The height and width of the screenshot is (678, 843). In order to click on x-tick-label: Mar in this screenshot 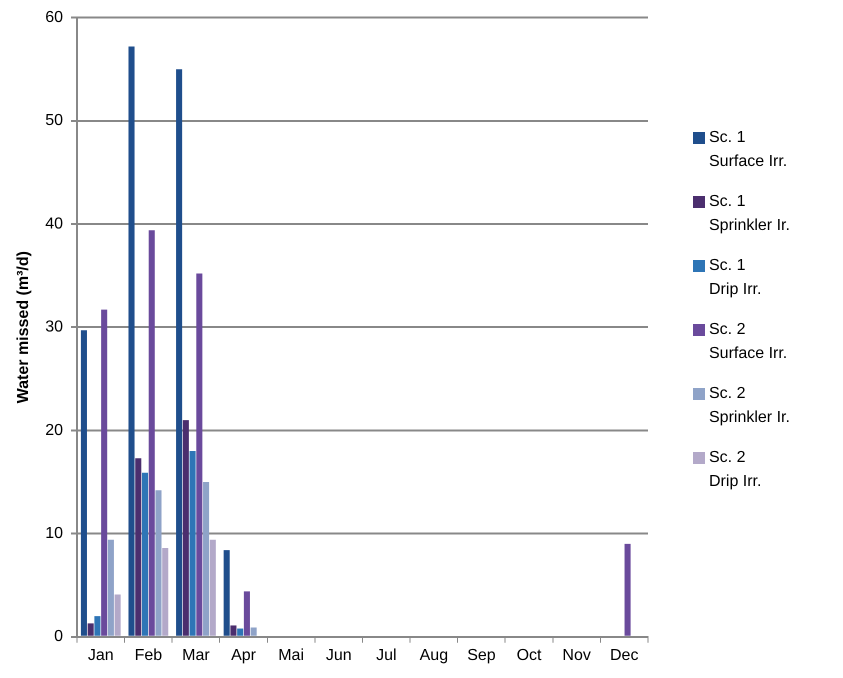, I will do `click(196, 655)`.